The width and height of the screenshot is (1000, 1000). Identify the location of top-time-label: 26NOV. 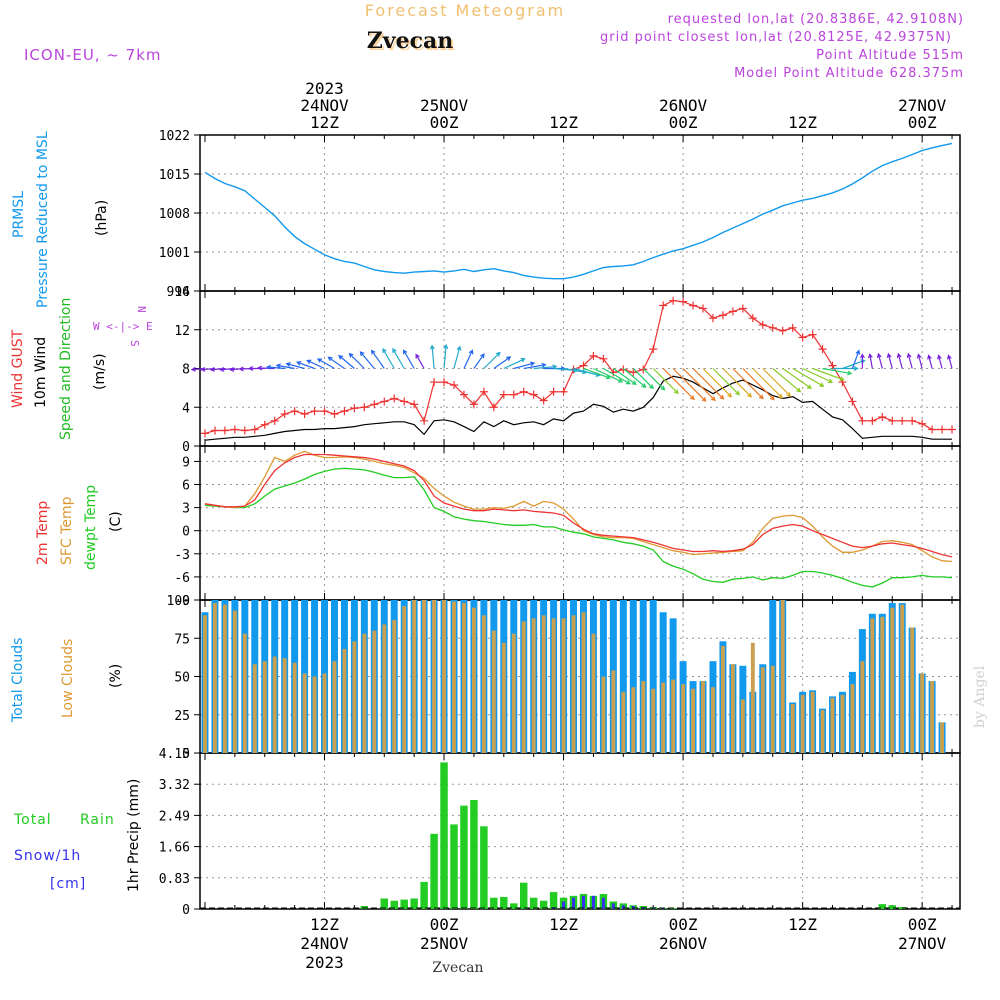
(683, 105).